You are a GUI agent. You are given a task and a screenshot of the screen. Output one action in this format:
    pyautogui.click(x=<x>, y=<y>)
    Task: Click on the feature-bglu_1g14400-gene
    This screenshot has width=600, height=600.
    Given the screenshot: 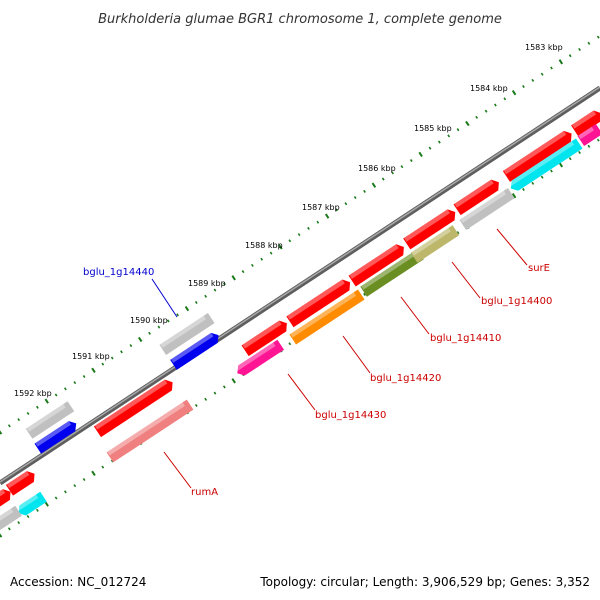 What is the action you would take?
    pyautogui.click(x=435, y=244)
    